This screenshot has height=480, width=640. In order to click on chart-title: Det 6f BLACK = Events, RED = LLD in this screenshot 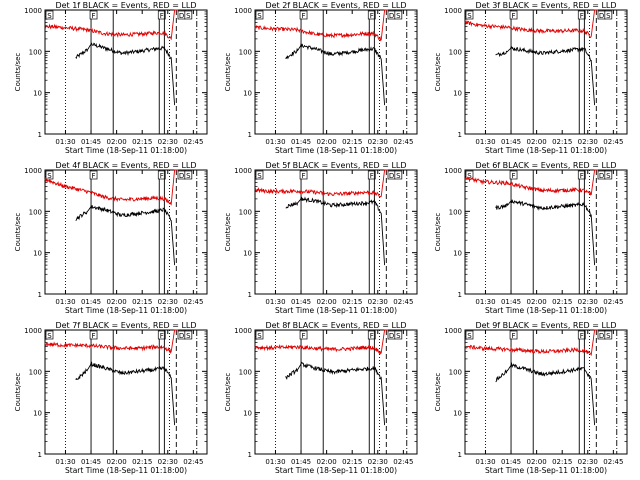, I will do `click(545, 165)`.